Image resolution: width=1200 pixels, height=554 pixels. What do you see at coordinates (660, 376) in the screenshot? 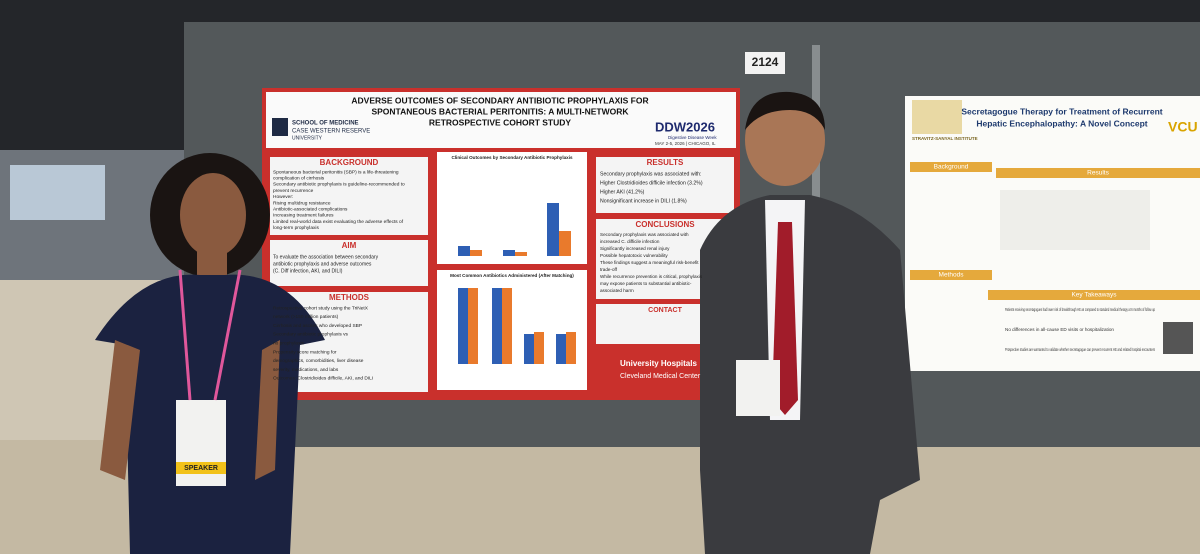
I see `hospital-name: Cleveland Medical Center` at bounding box center [660, 376].